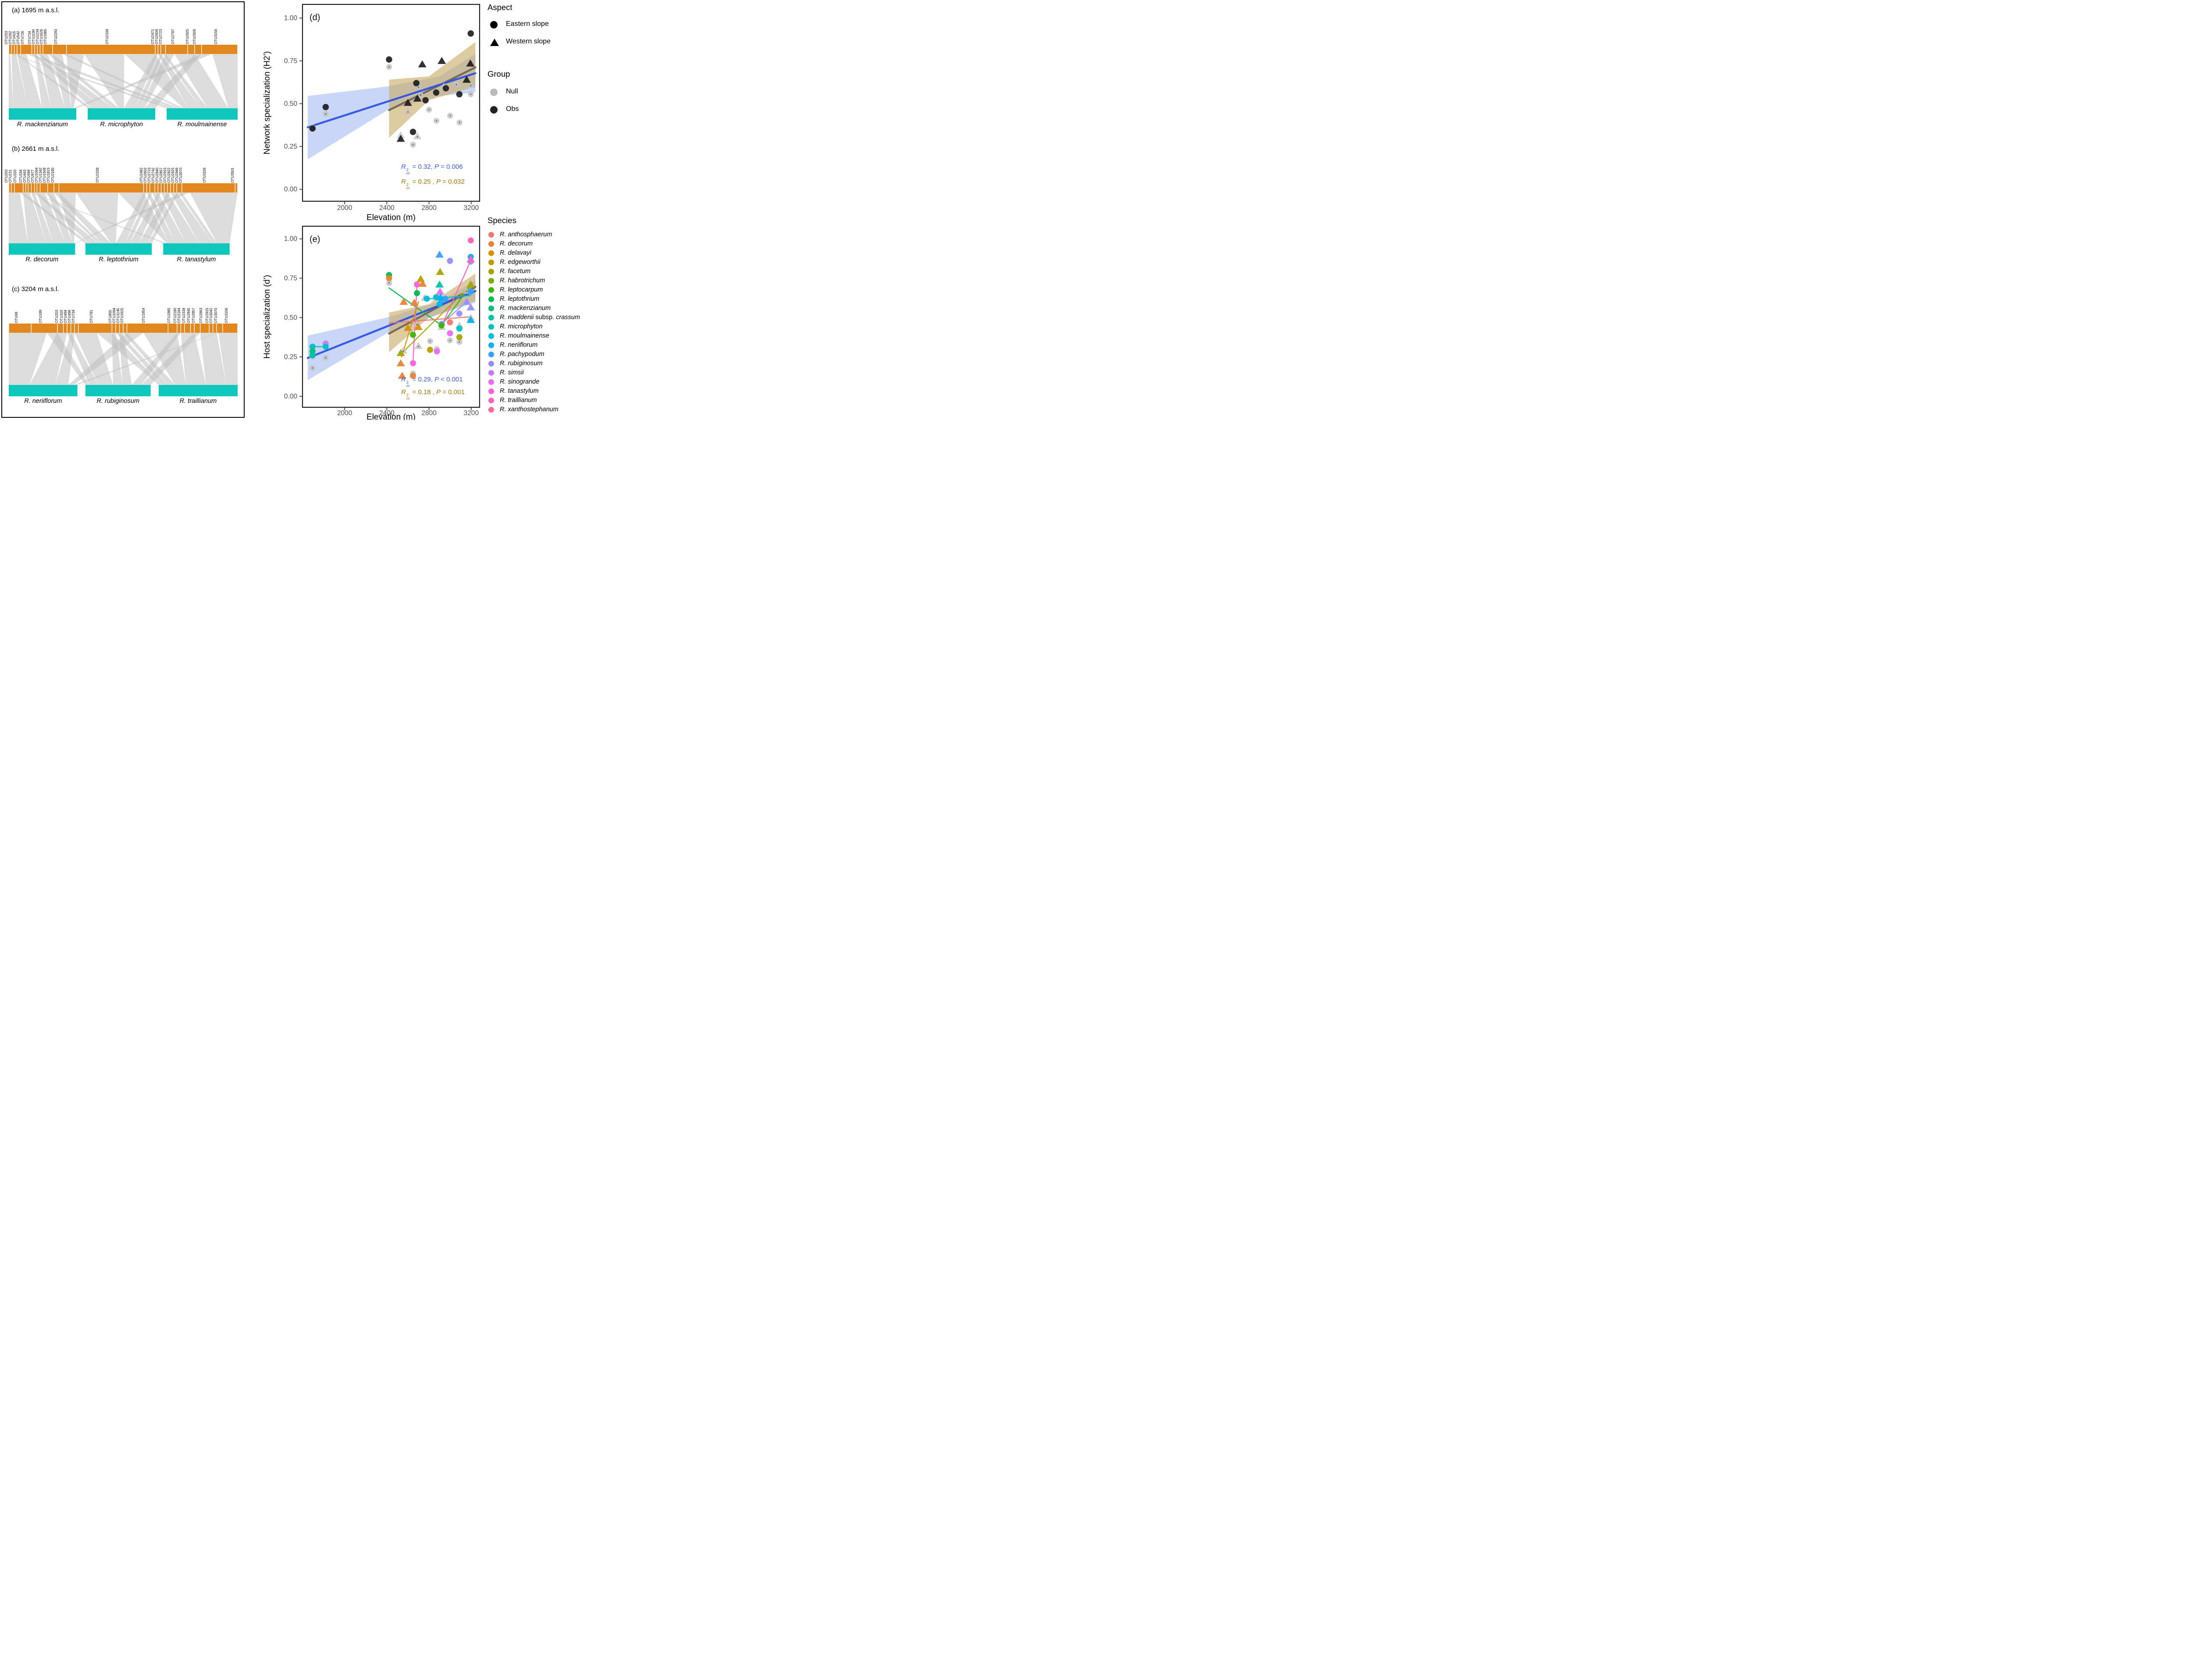 The width and height of the screenshot is (2192, 1680). What do you see at coordinates (124, 261) in the screenshot?
I see `panel-b-host-labels: R. decorum R. leptothrium R. tanastylum` at bounding box center [124, 261].